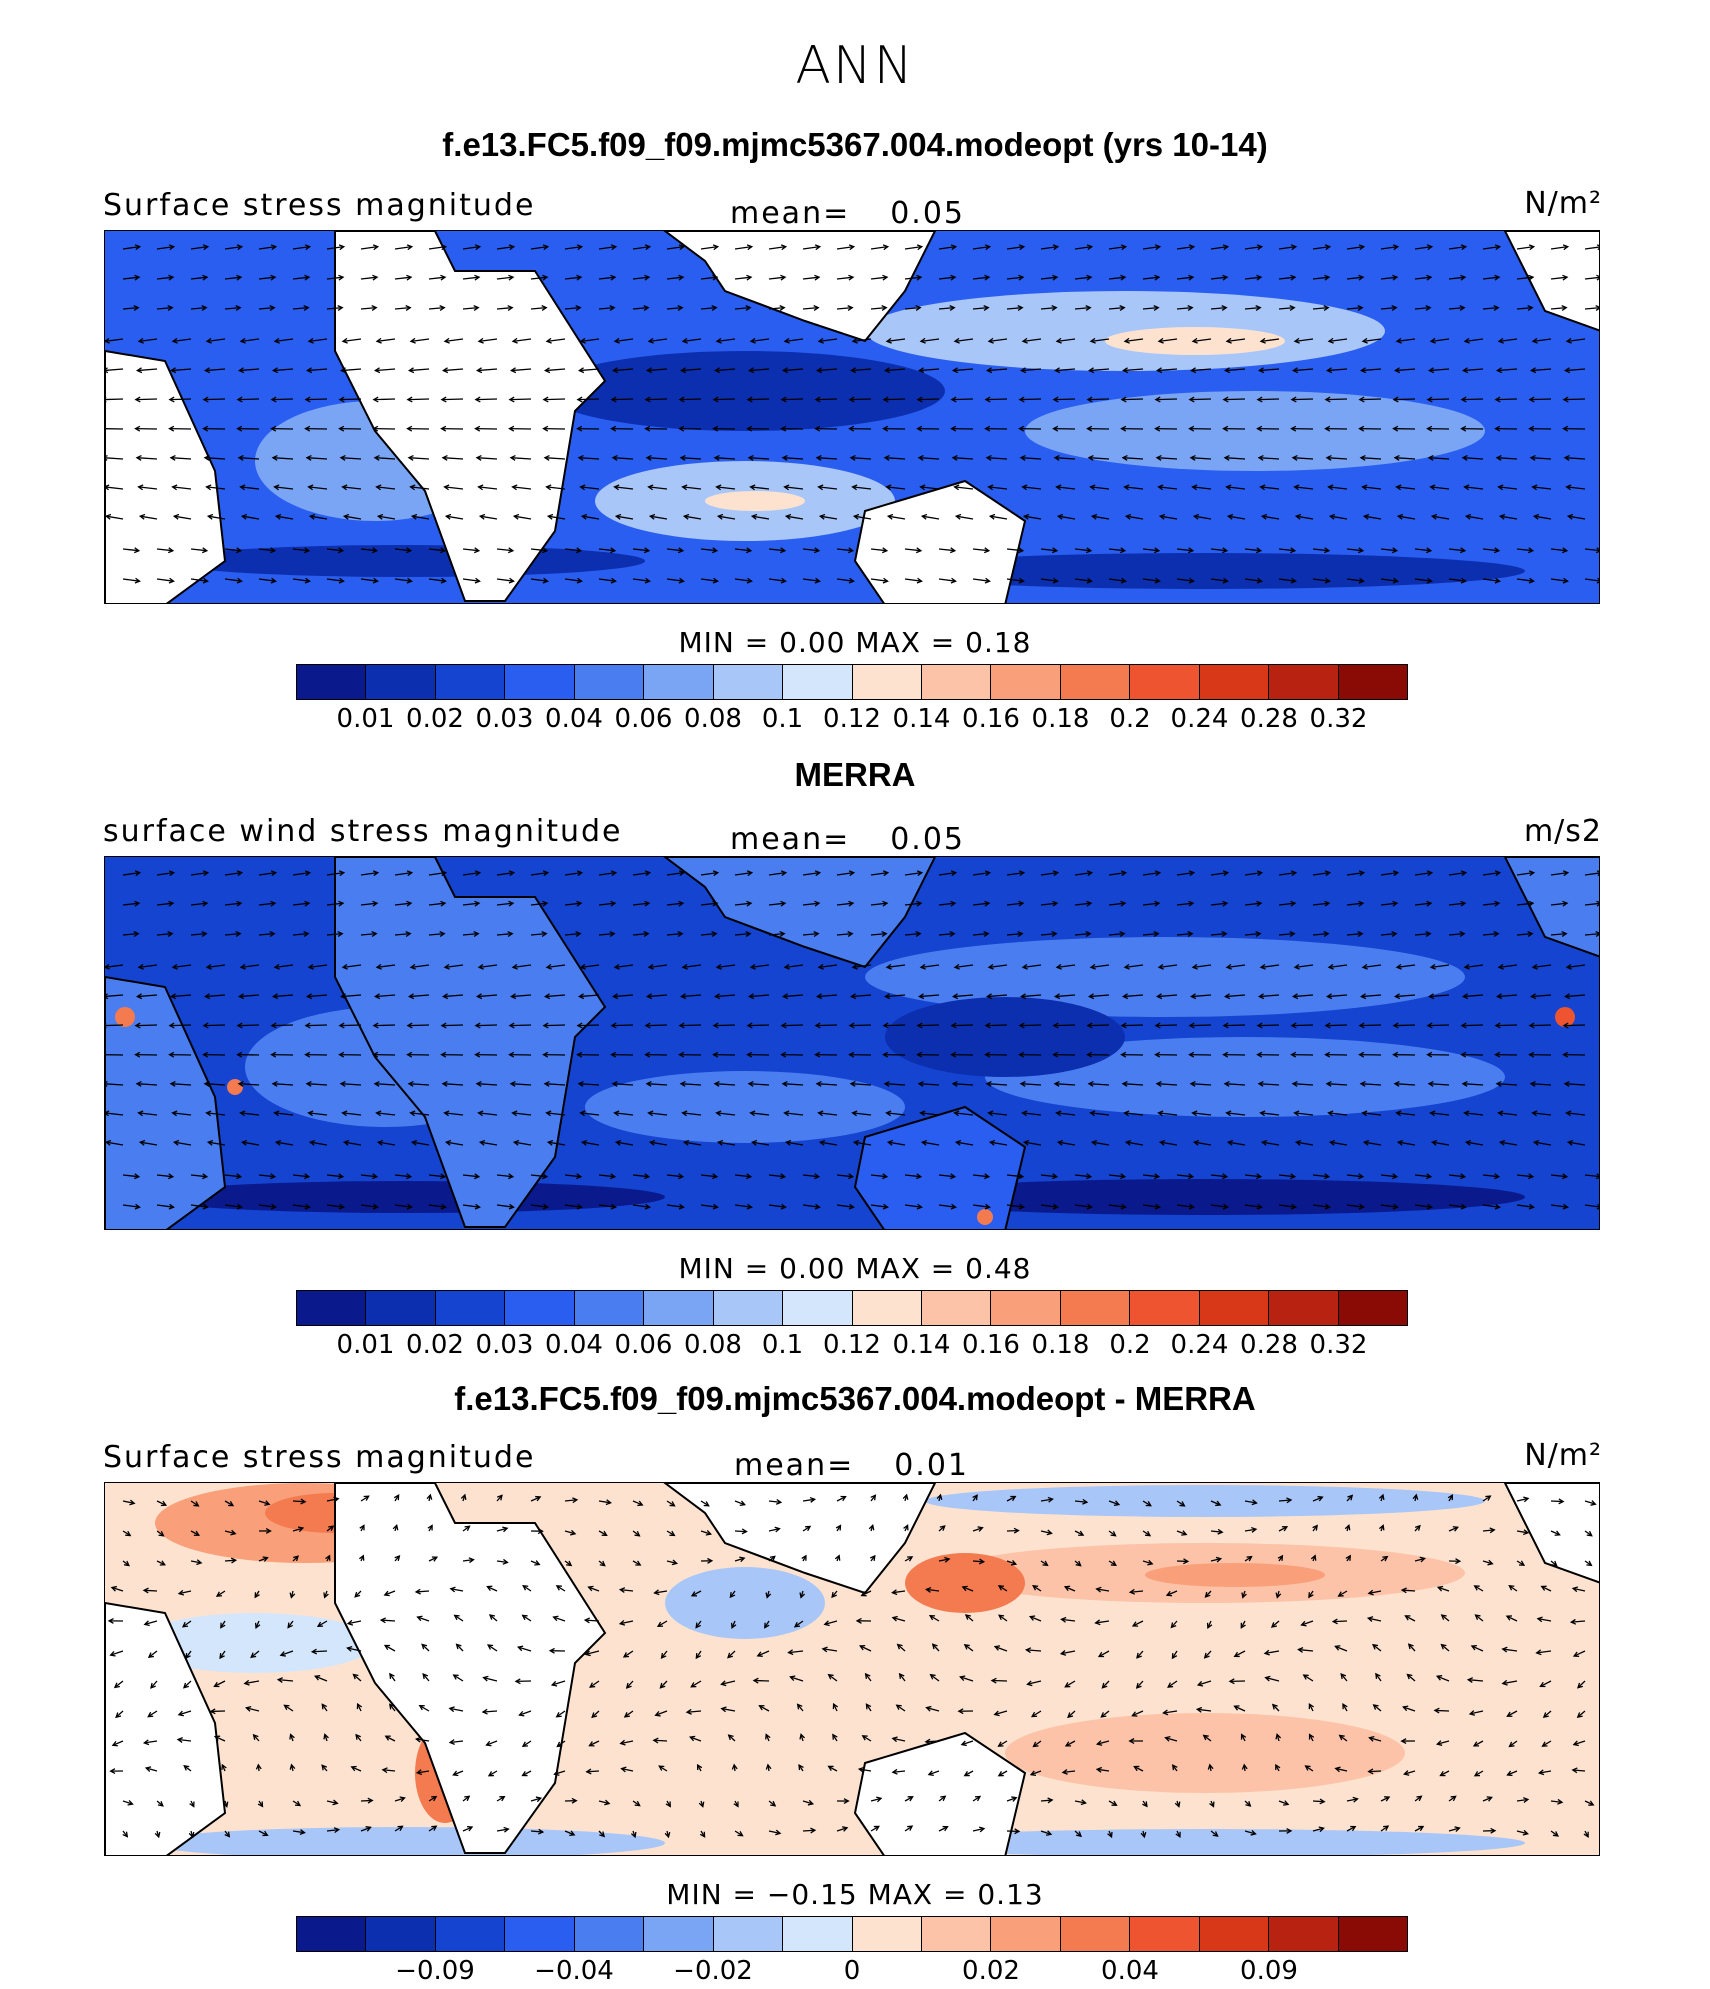 Image resolution: width=1710 pixels, height=1989 pixels. What do you see at coordinates (1234, 682) in the screenshot?
I see `colorbar-swatch` at bounding box center [1234, 682].